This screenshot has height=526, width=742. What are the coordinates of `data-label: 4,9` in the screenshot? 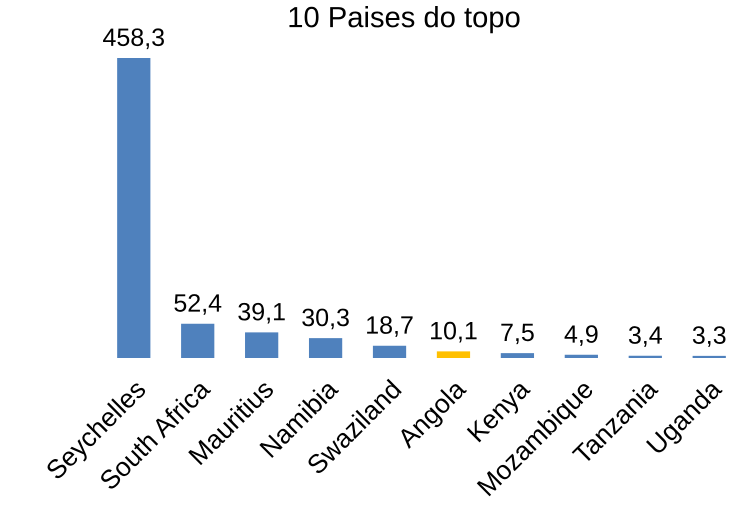 It's located at (581, 335).